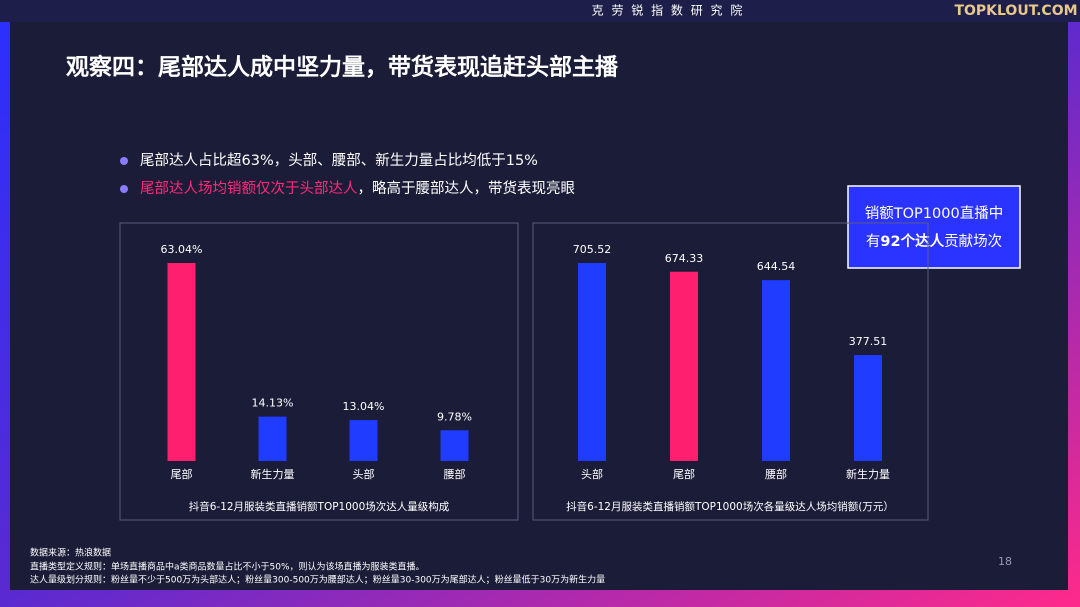  Describe the element at coordinates (873, 241) in the screenshot. I see `callout-prefix: 有` at that location.